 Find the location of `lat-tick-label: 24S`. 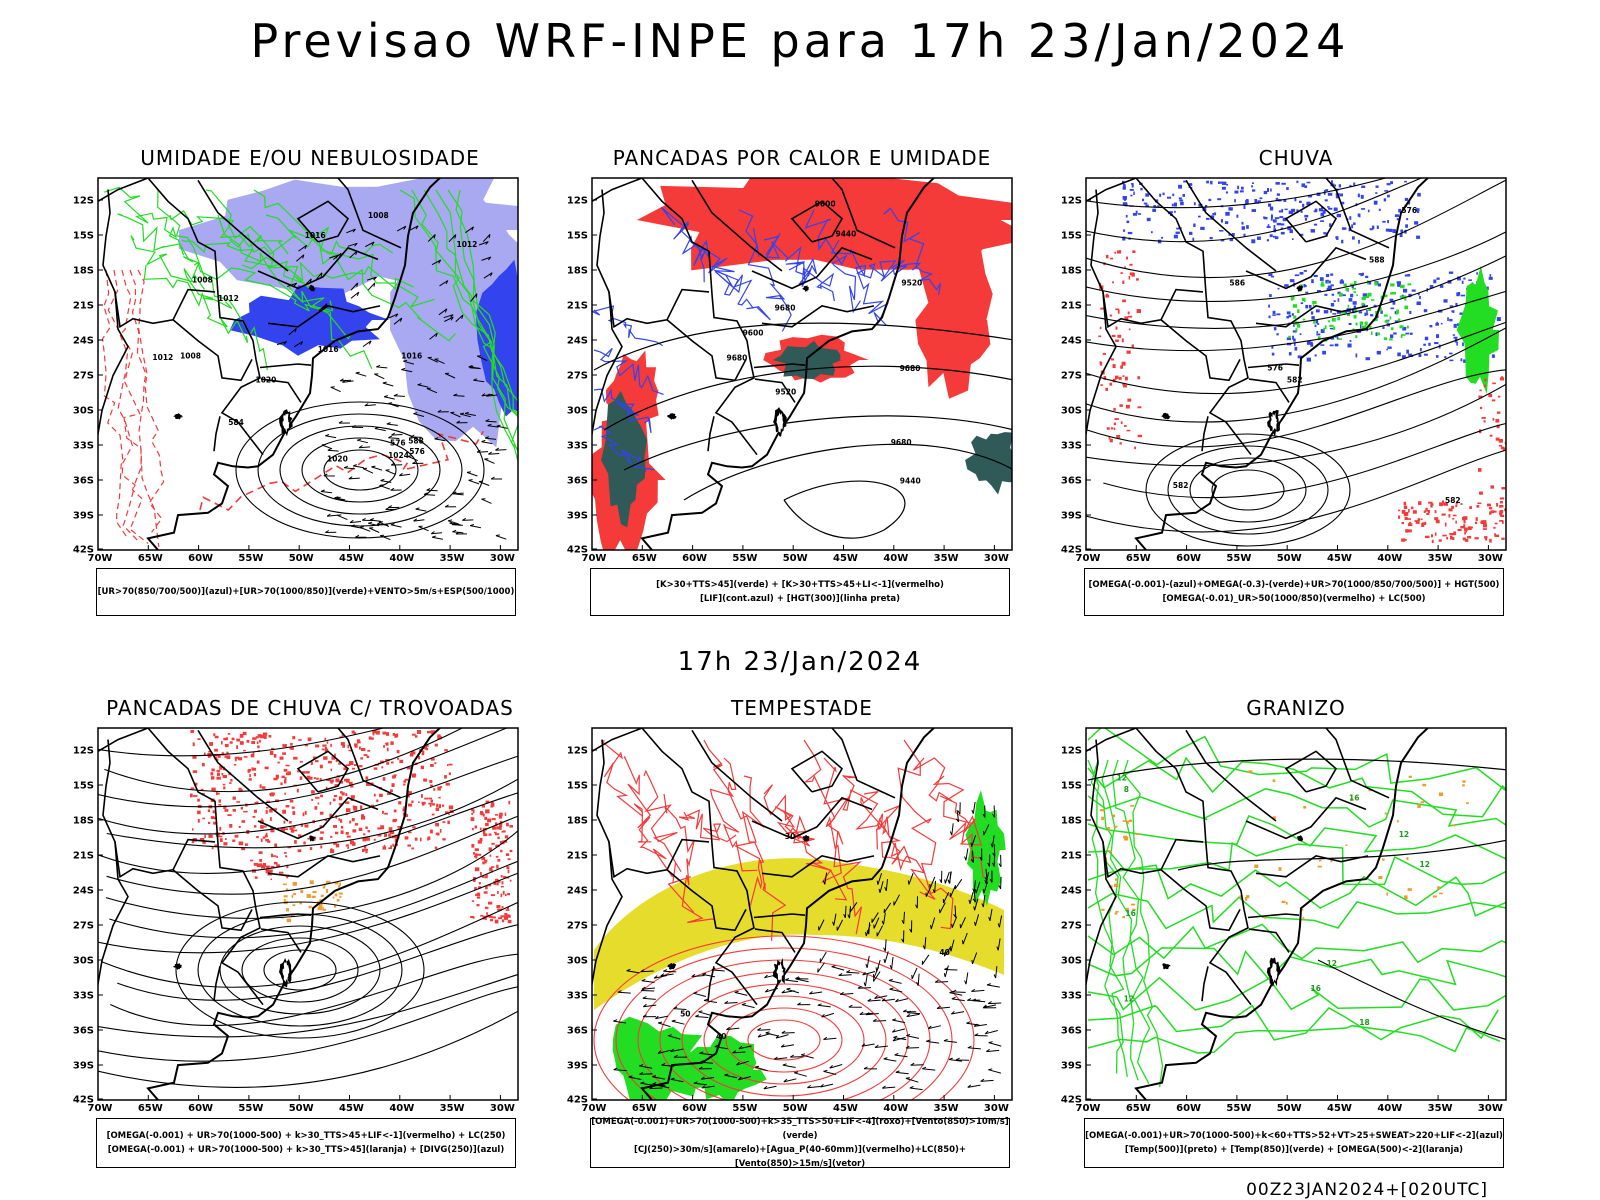

lat-tick-label: 24S is located at coordinates (1071, 341).